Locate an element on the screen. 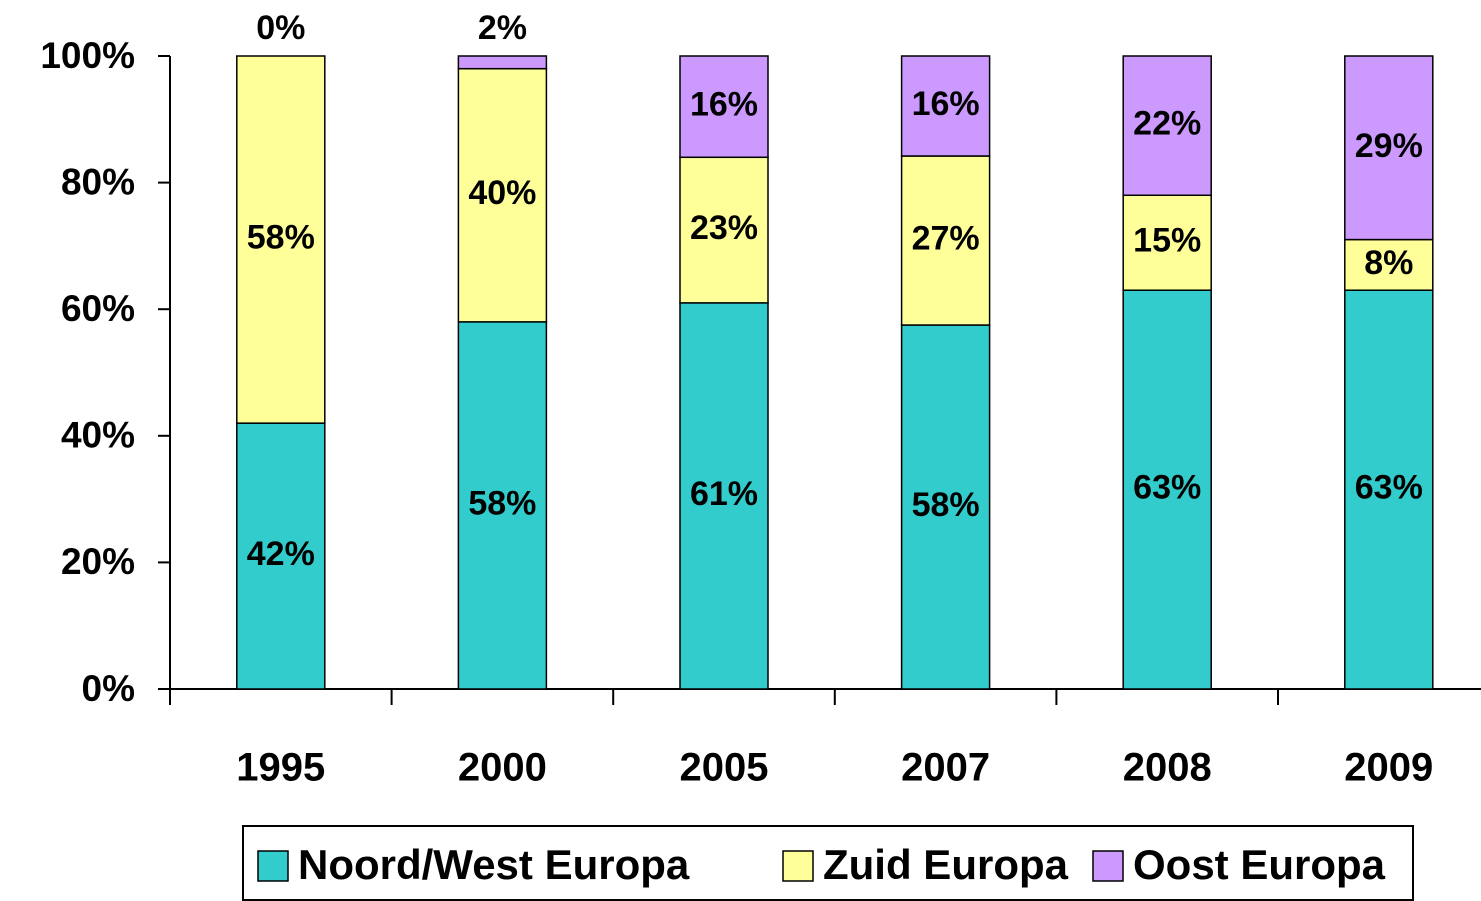 The height and width of the screenshot is (901, 1481). data-label: 40% is located at coordinates (502, 193).